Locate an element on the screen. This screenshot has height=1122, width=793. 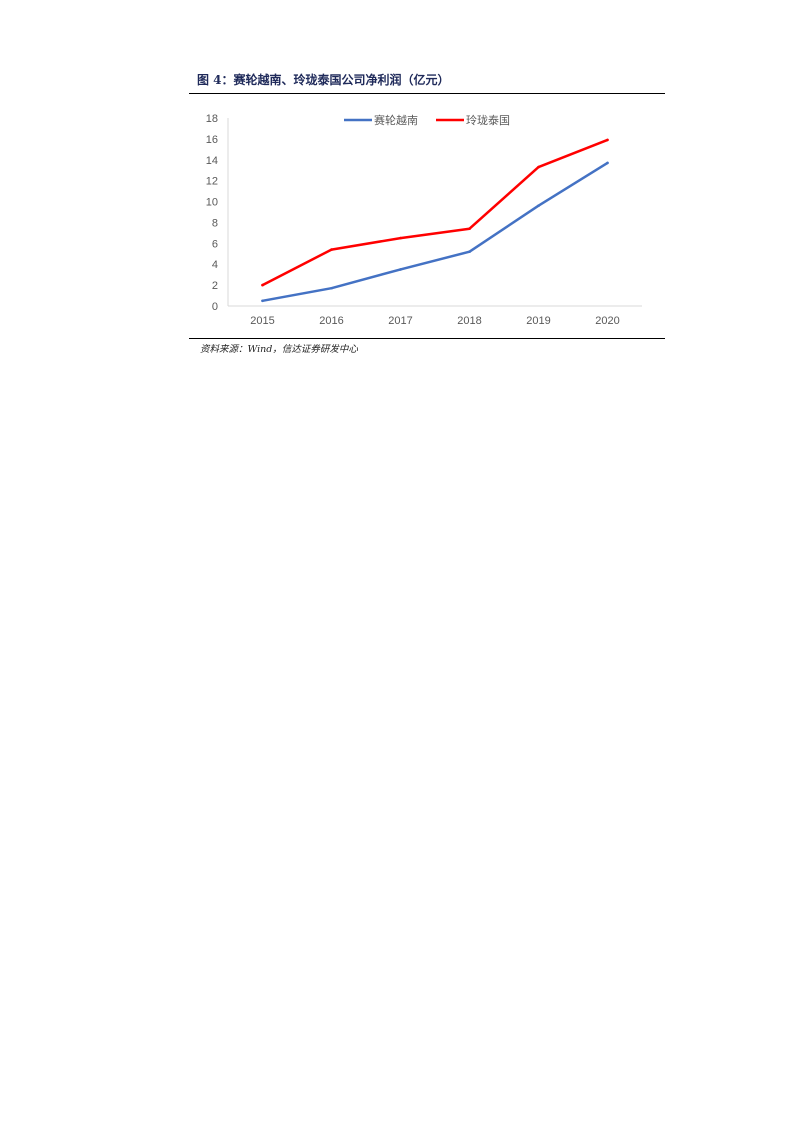
top-rule is located at coordinates (427, 93).